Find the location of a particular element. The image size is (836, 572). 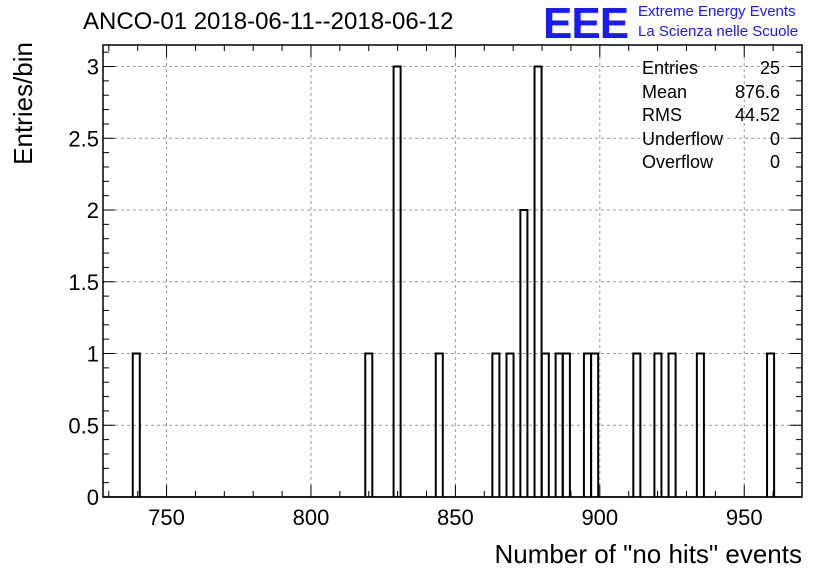

eee-logo: EEE is located at coordinates (586, 24).